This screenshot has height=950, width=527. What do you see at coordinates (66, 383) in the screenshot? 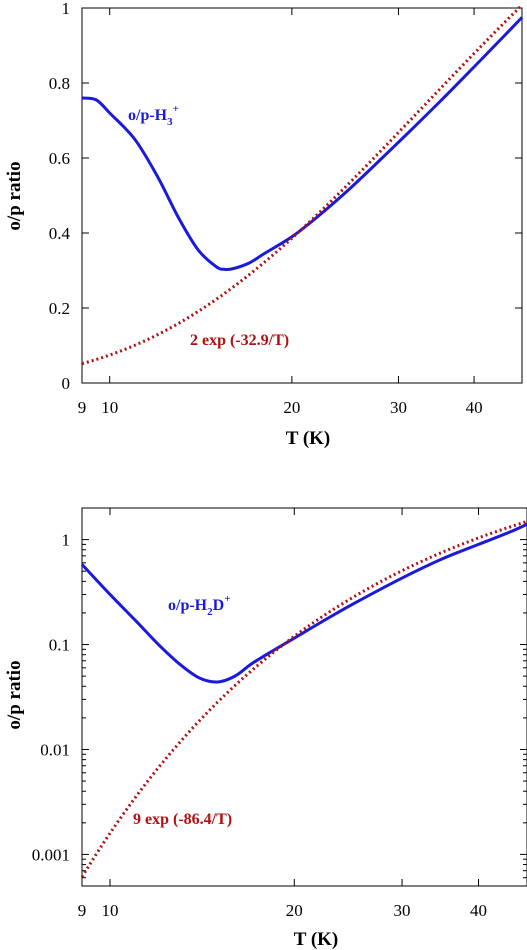
I see `y-tick-label: 0` at bounding box center [66, 383].